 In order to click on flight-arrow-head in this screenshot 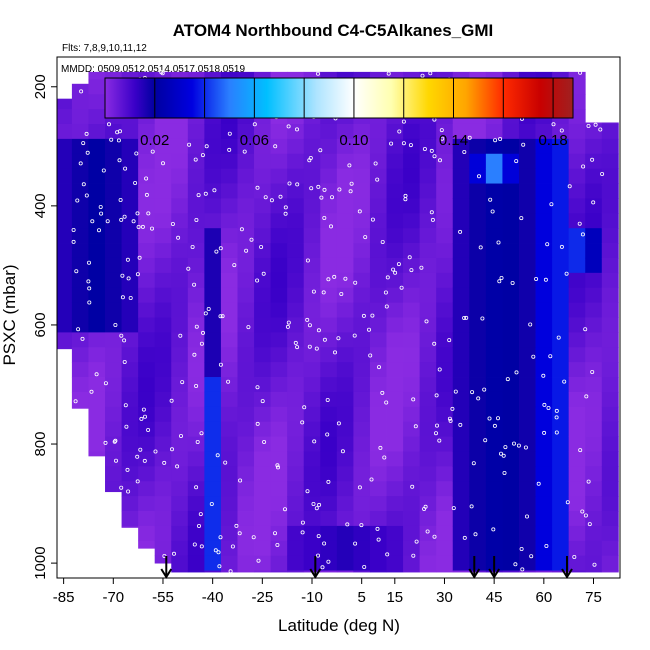, I will do `click(474, 573)`.